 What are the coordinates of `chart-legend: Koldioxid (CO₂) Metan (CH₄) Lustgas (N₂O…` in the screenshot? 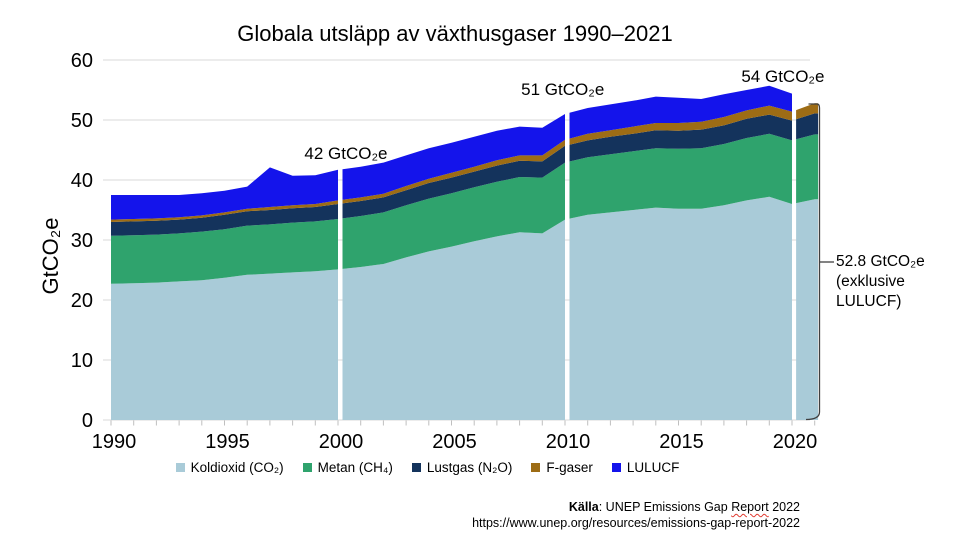 It's located at (480, 467).